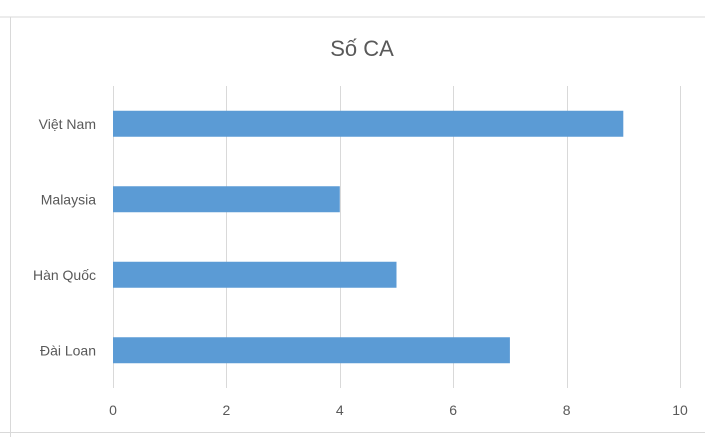  Describe the element at coordinates (68, 199) in the screenshot. I see `category-label: Malaysia` at that location.